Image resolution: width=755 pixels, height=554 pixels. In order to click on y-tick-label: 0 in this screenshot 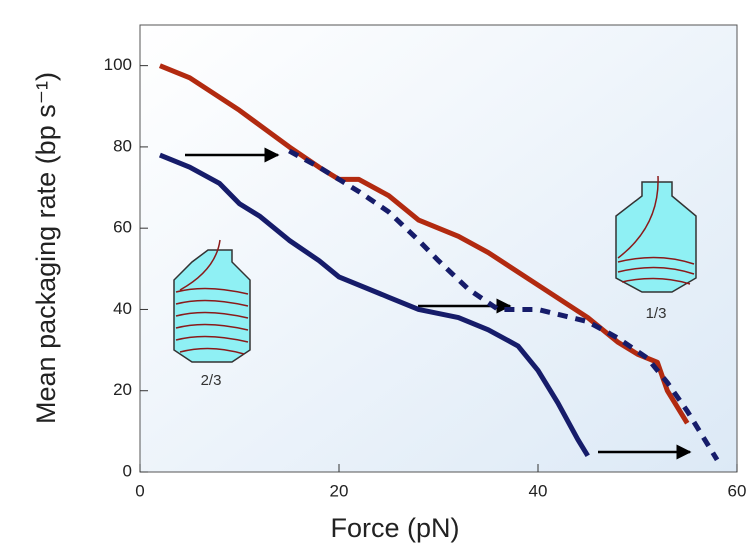, I will do `click(127, 470)`.